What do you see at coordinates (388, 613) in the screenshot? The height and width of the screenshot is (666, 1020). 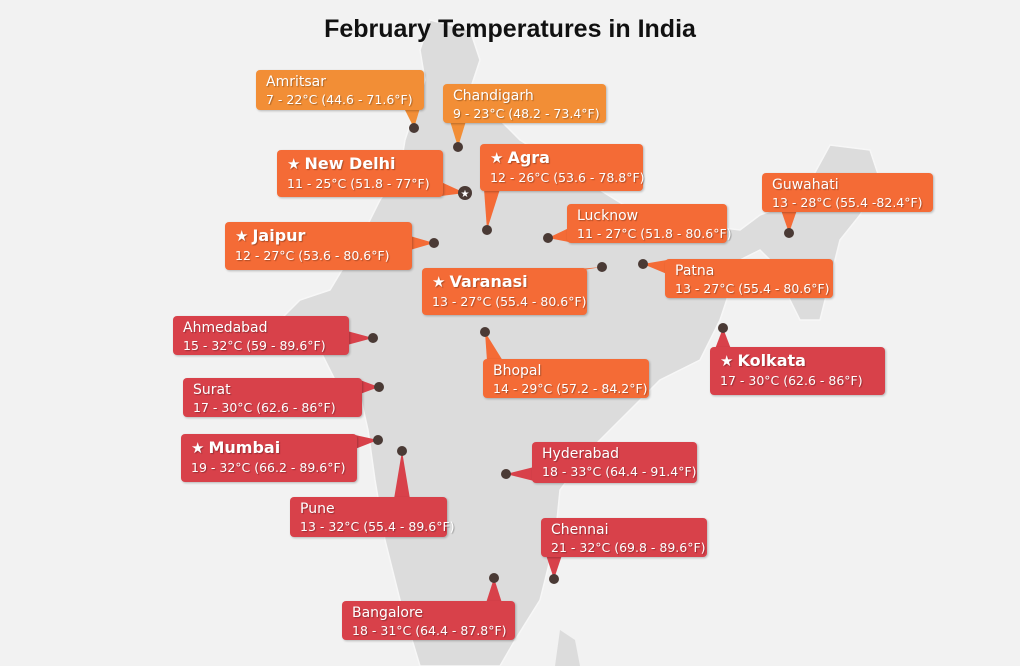 I see `city-name-text: Bangalore` at bounding box center [388, 613].